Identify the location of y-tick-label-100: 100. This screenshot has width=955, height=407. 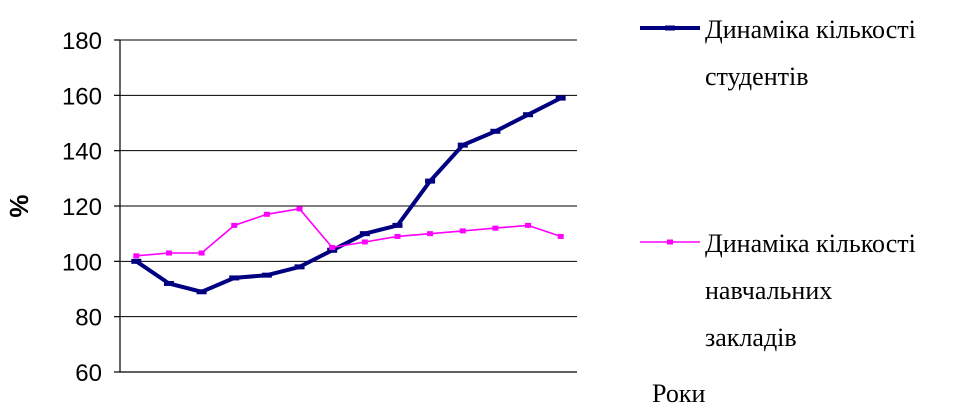
(82, 262).